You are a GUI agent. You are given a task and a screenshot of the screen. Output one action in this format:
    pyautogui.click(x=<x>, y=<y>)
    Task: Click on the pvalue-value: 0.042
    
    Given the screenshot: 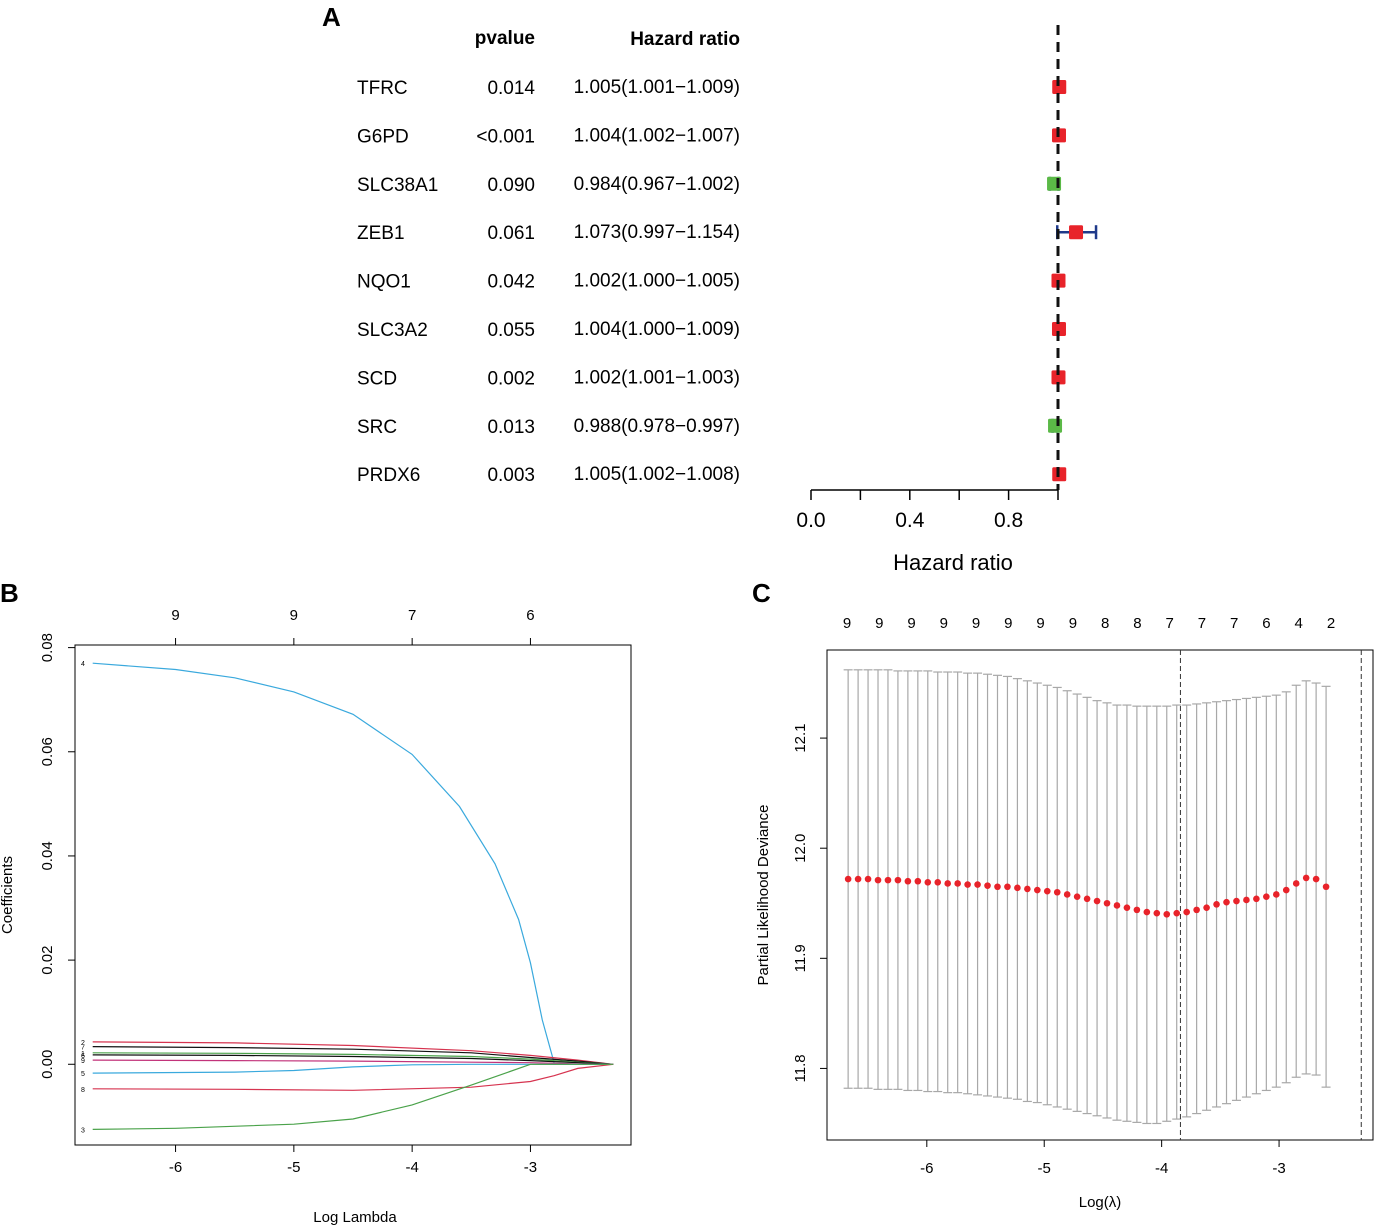 What is the action you would take?
    pyautogui.click(x=511, y=282)
    